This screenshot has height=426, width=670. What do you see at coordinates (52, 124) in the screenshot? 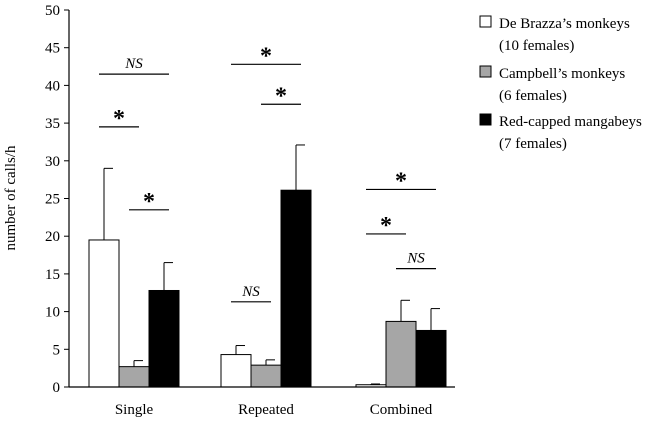
I see `y-tick-label: 35` at bounding box center [52, 124].